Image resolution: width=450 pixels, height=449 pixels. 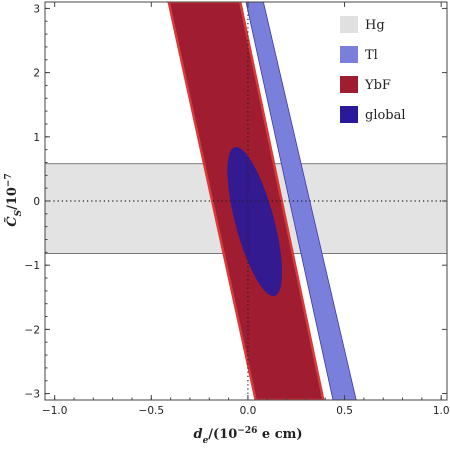 I want to click on legend-swatch-hg, so click(x=349, y=24).